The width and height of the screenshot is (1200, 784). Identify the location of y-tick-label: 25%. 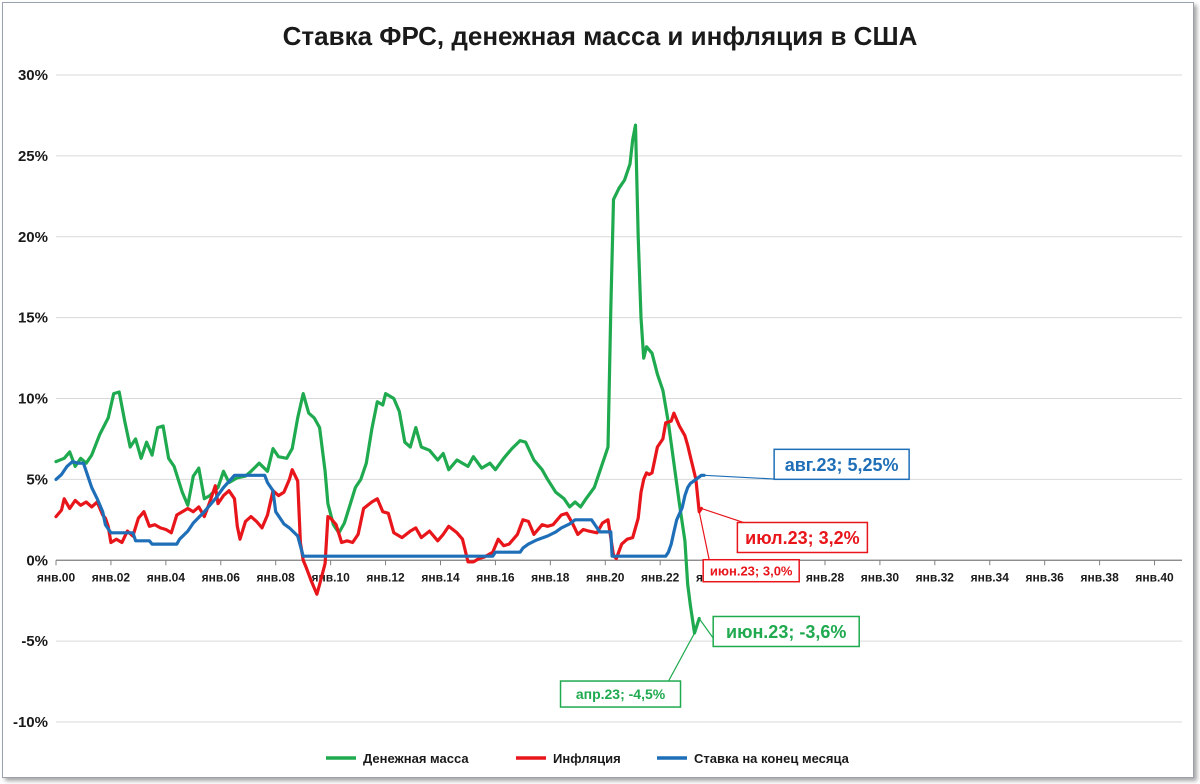
(33, 156).